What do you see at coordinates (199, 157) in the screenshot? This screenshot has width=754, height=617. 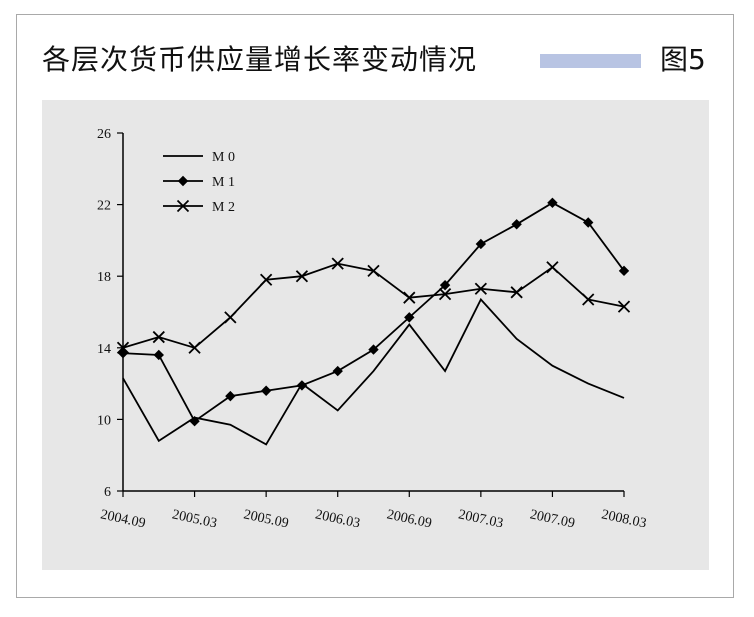 I see `legend-item: M 0` at bounding box center [199, 157].